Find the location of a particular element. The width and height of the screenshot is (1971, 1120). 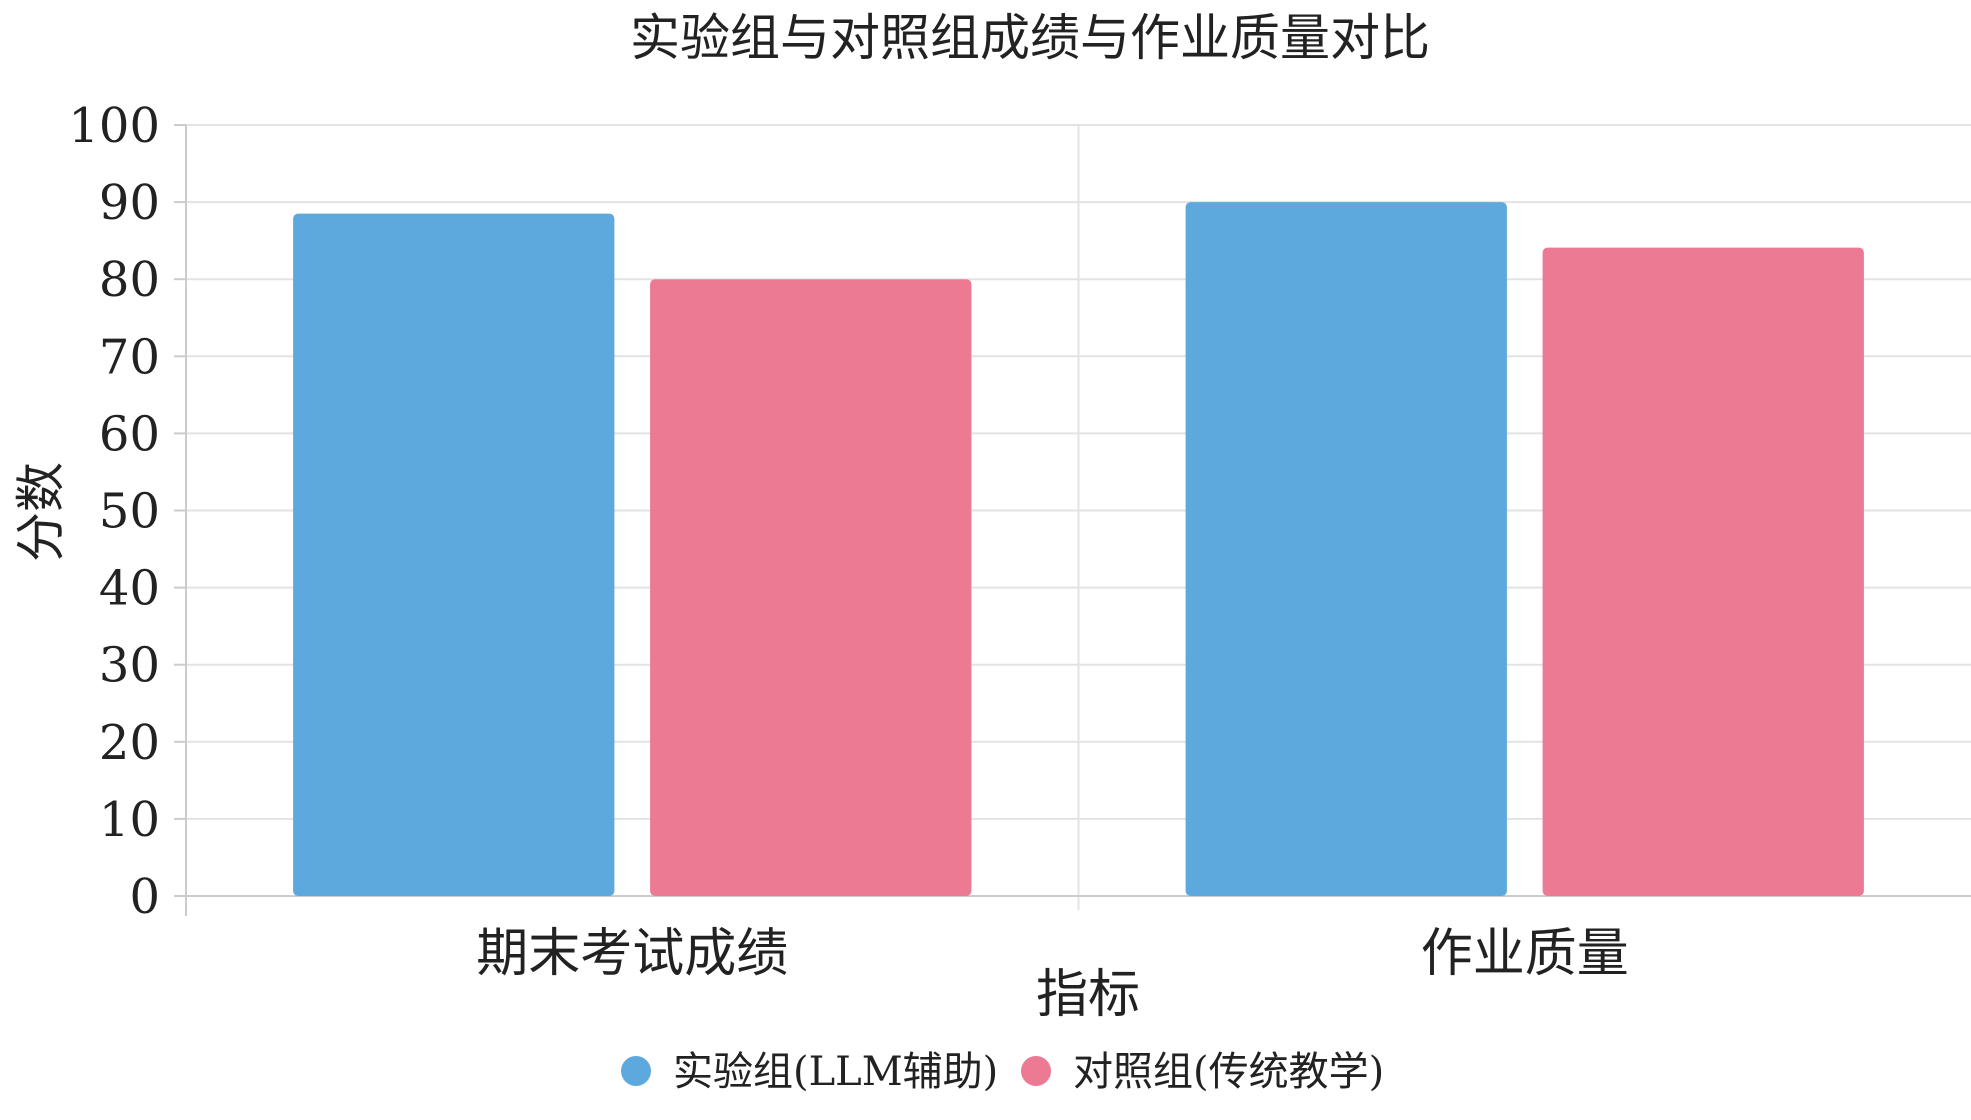

x-axis-label: 指标 is located at coordinates (1088, 995).